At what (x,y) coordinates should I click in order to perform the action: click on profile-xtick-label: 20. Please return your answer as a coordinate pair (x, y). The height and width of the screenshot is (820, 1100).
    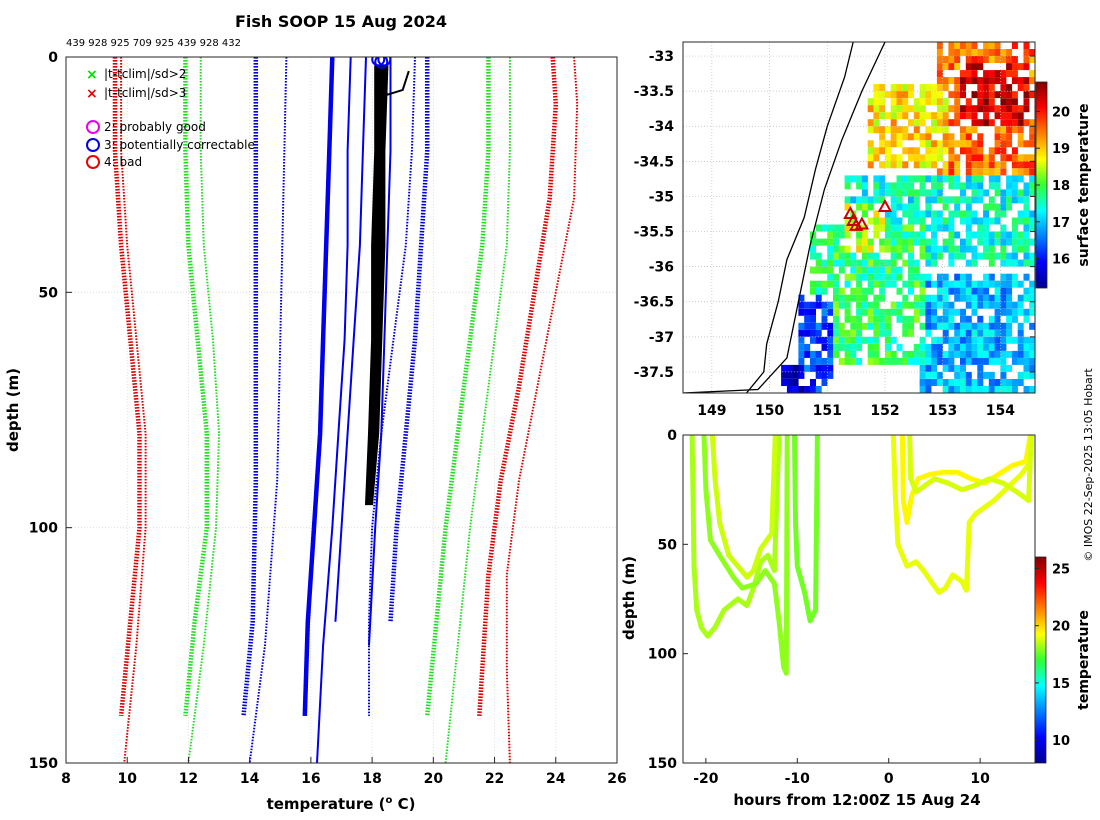
    Looking at the image, I should click on (434, 779).